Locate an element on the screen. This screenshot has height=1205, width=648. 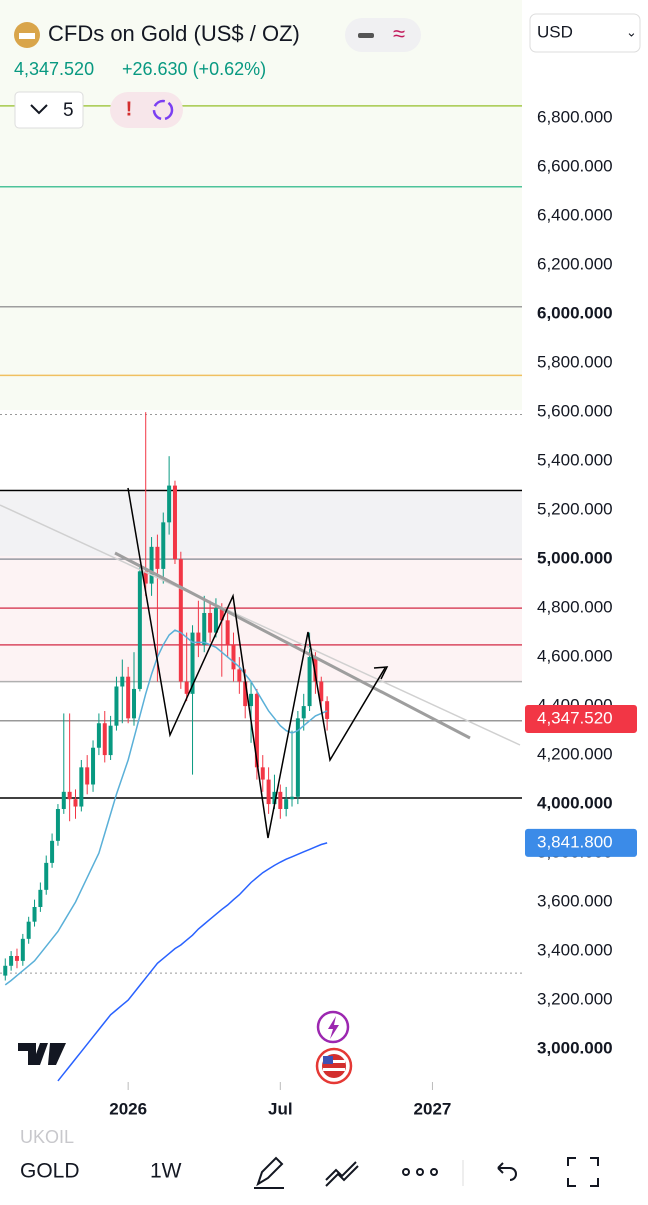
chevron: ⌄ is located at coordinates (631, 31).